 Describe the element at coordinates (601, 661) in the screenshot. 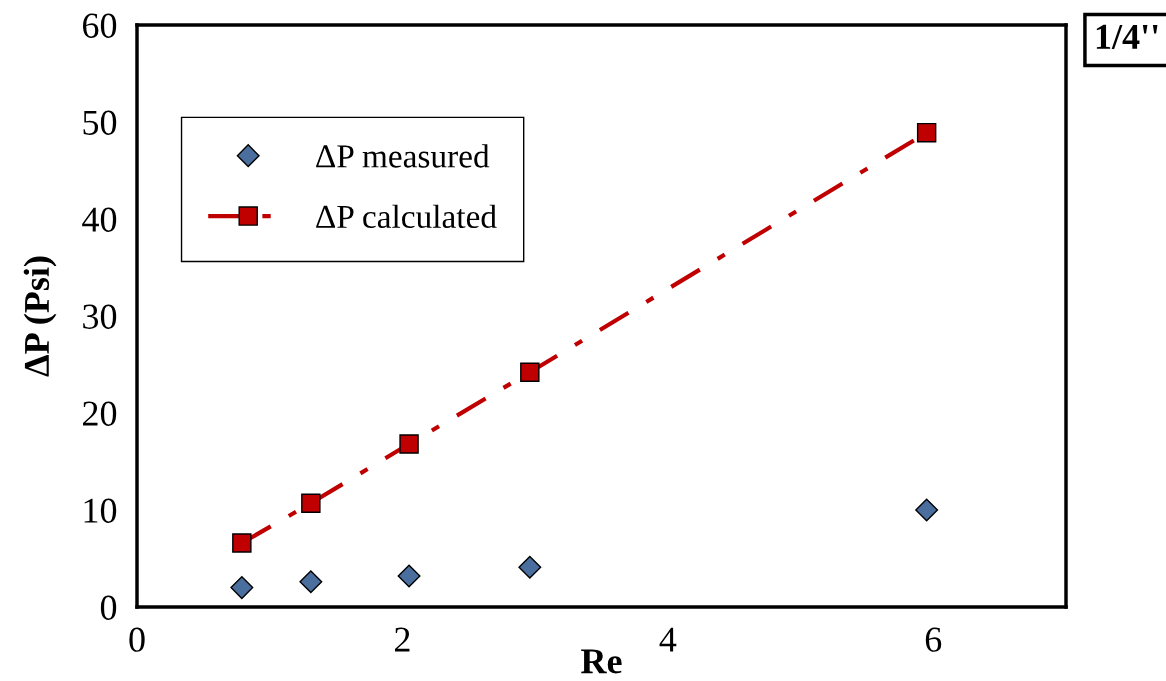

I see `x-axis-title: Re` at that location.